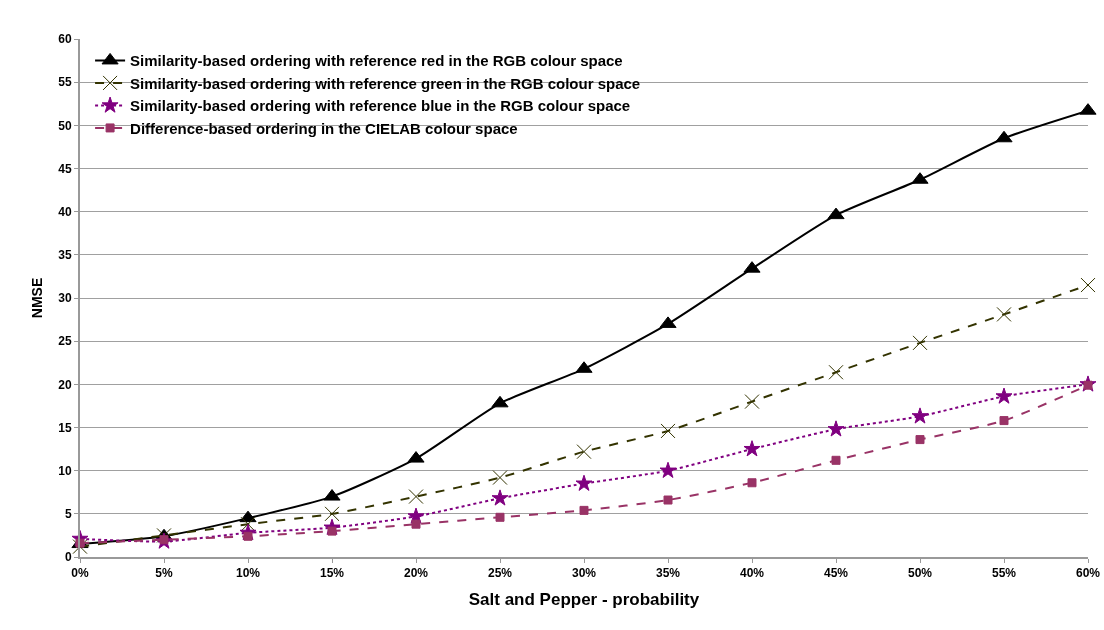 Image resolution: width=1104 pixels, height=630 pixels. I want to click on y-axis-title: NMSE, so click(37, 298).